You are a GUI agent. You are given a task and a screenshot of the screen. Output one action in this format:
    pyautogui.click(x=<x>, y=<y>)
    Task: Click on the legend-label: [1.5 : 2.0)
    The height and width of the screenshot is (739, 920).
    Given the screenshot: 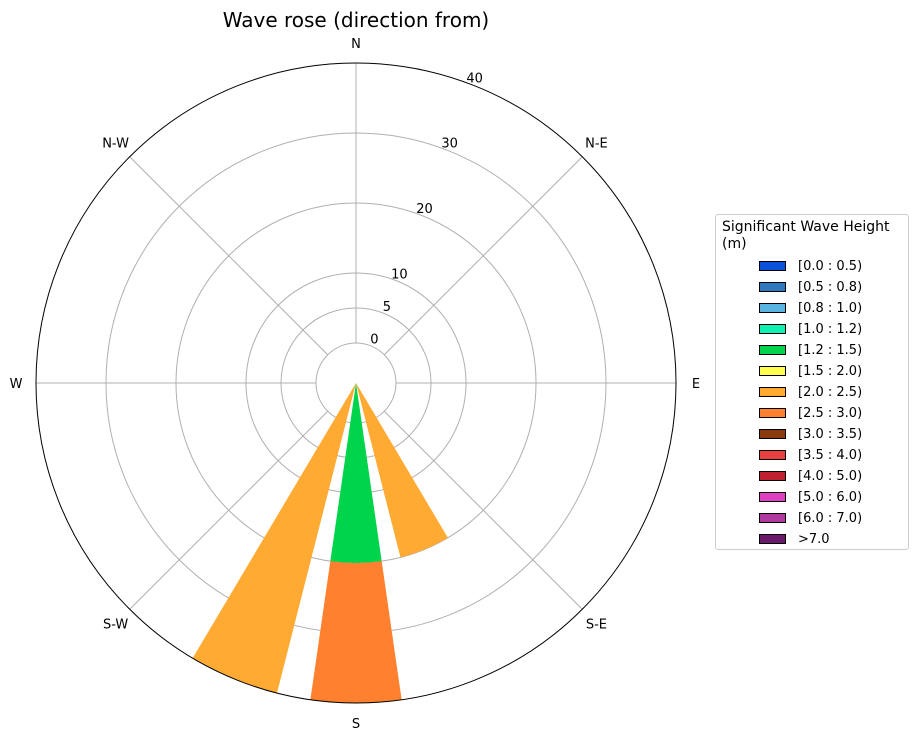 What is the action you would take?
    pyautogui.click(x=830, y=371)
    